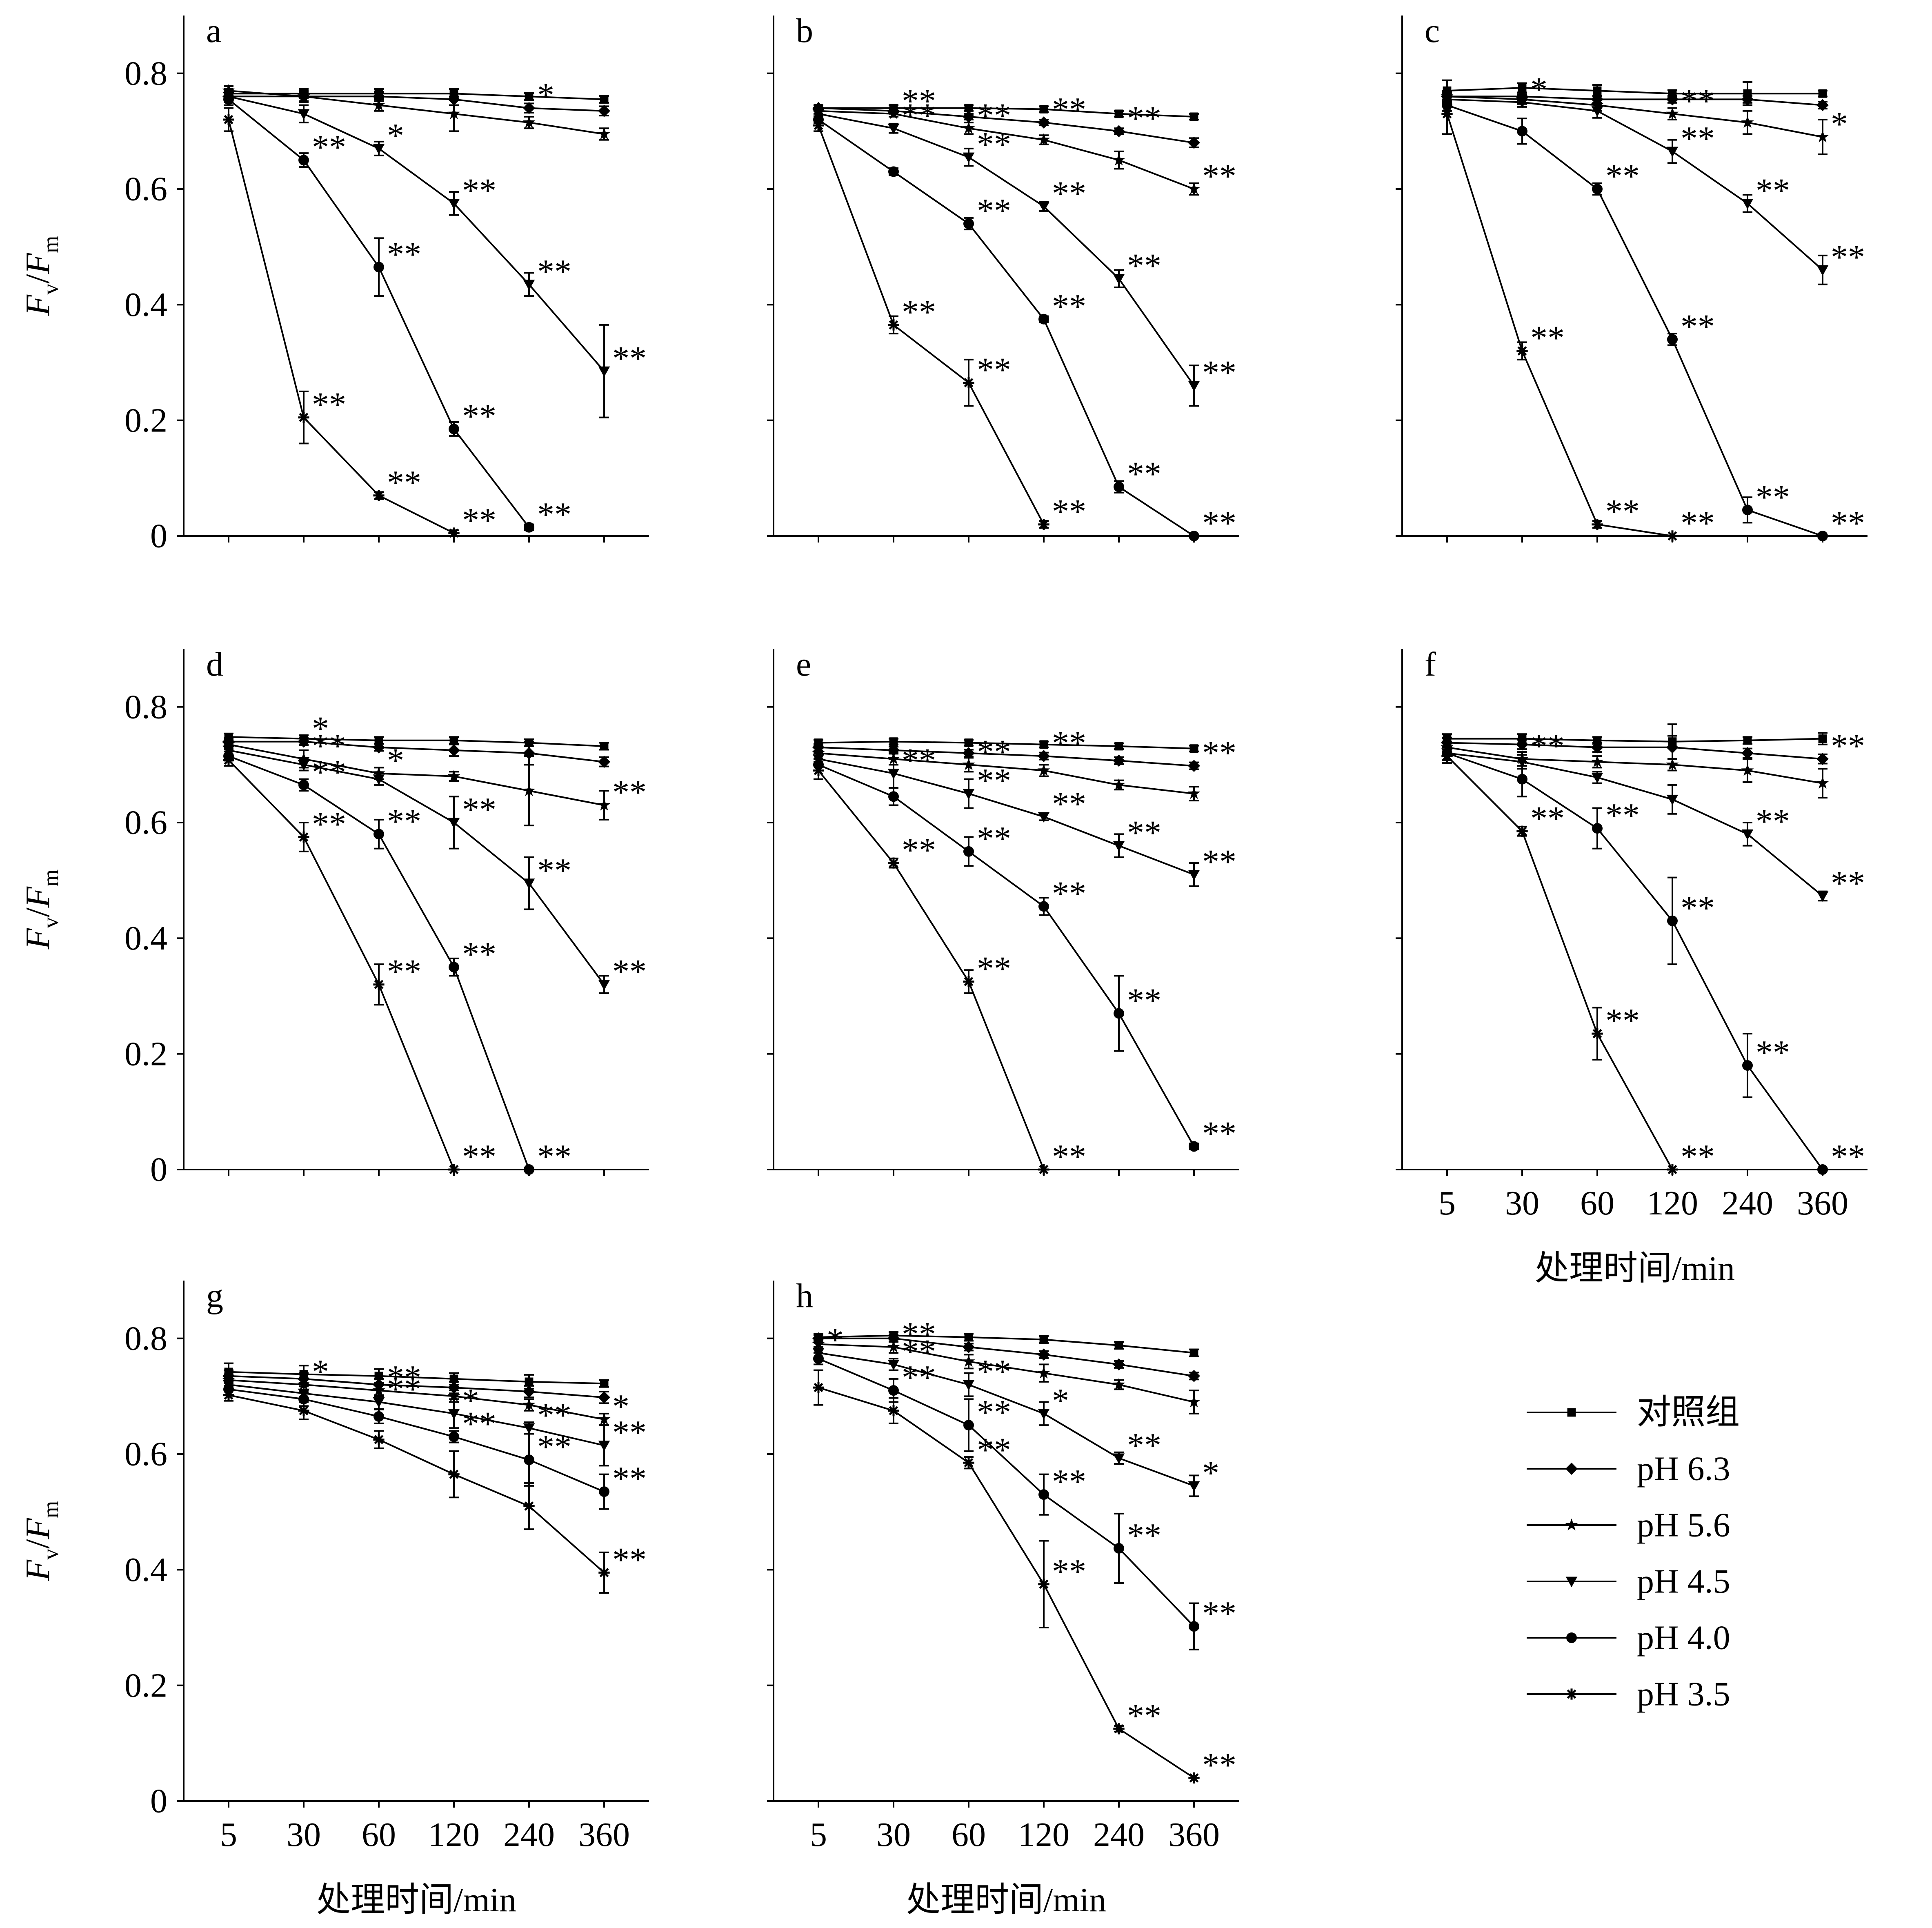  Describe the element at coordinates (949, 325) in the screenshot. I see `series-ph-3-5: ** ** **` at that location.